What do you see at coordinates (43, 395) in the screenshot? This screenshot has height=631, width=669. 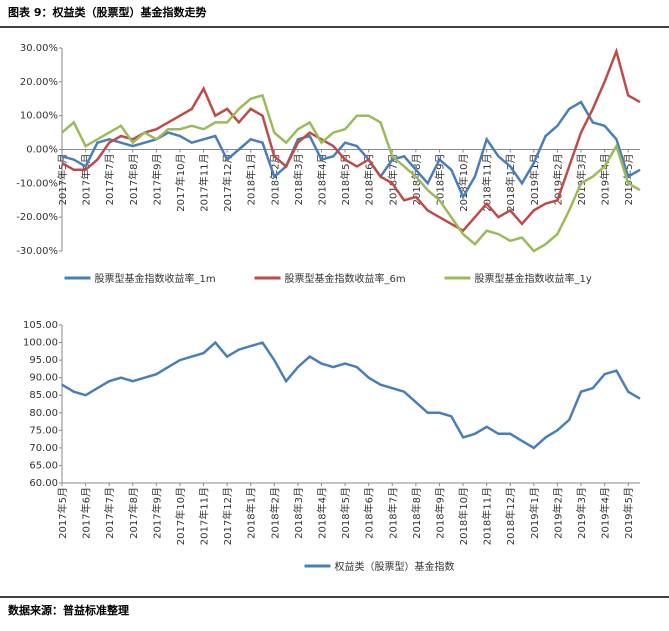 I see `y-tick-label: 85.00` at bounding box center [43, 395].